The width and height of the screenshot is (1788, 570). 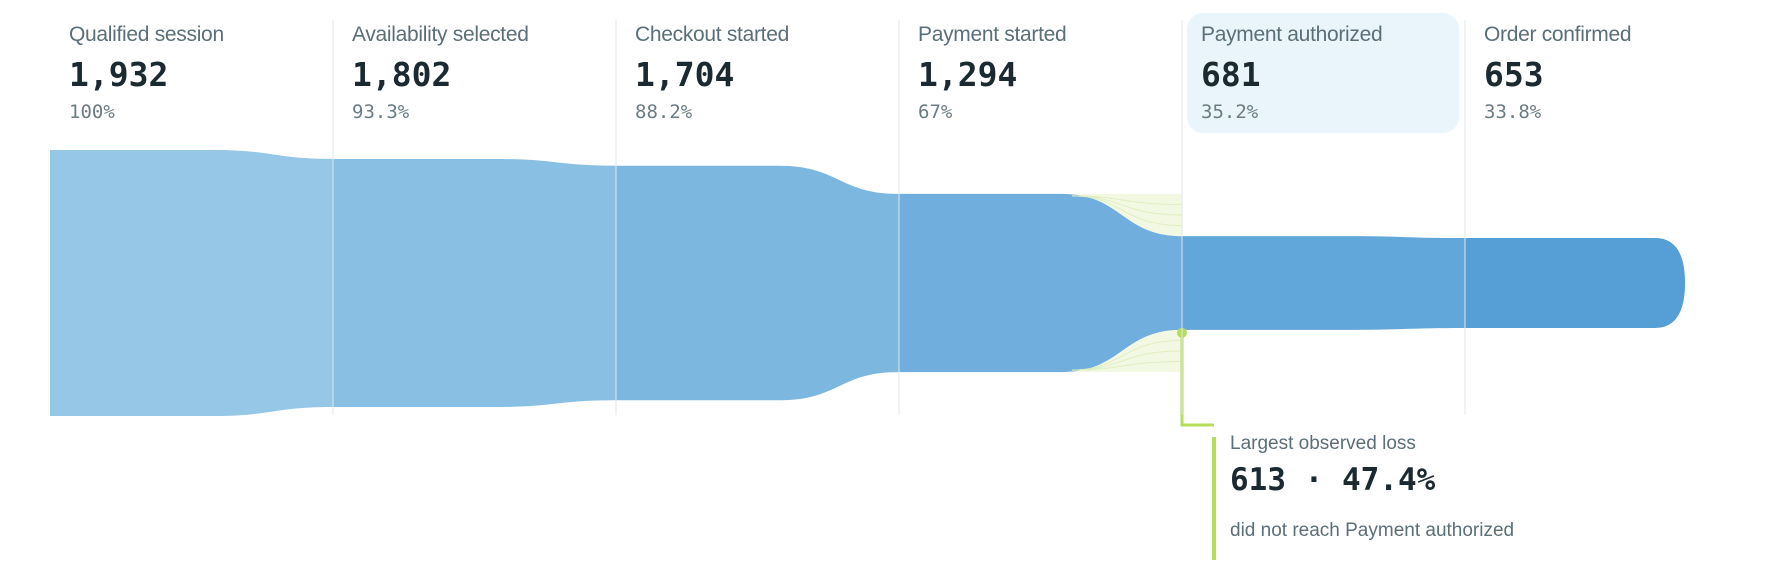 I want to click on stage-header-4: Payment started 1,294 67%, so click(x=1040, y=73).